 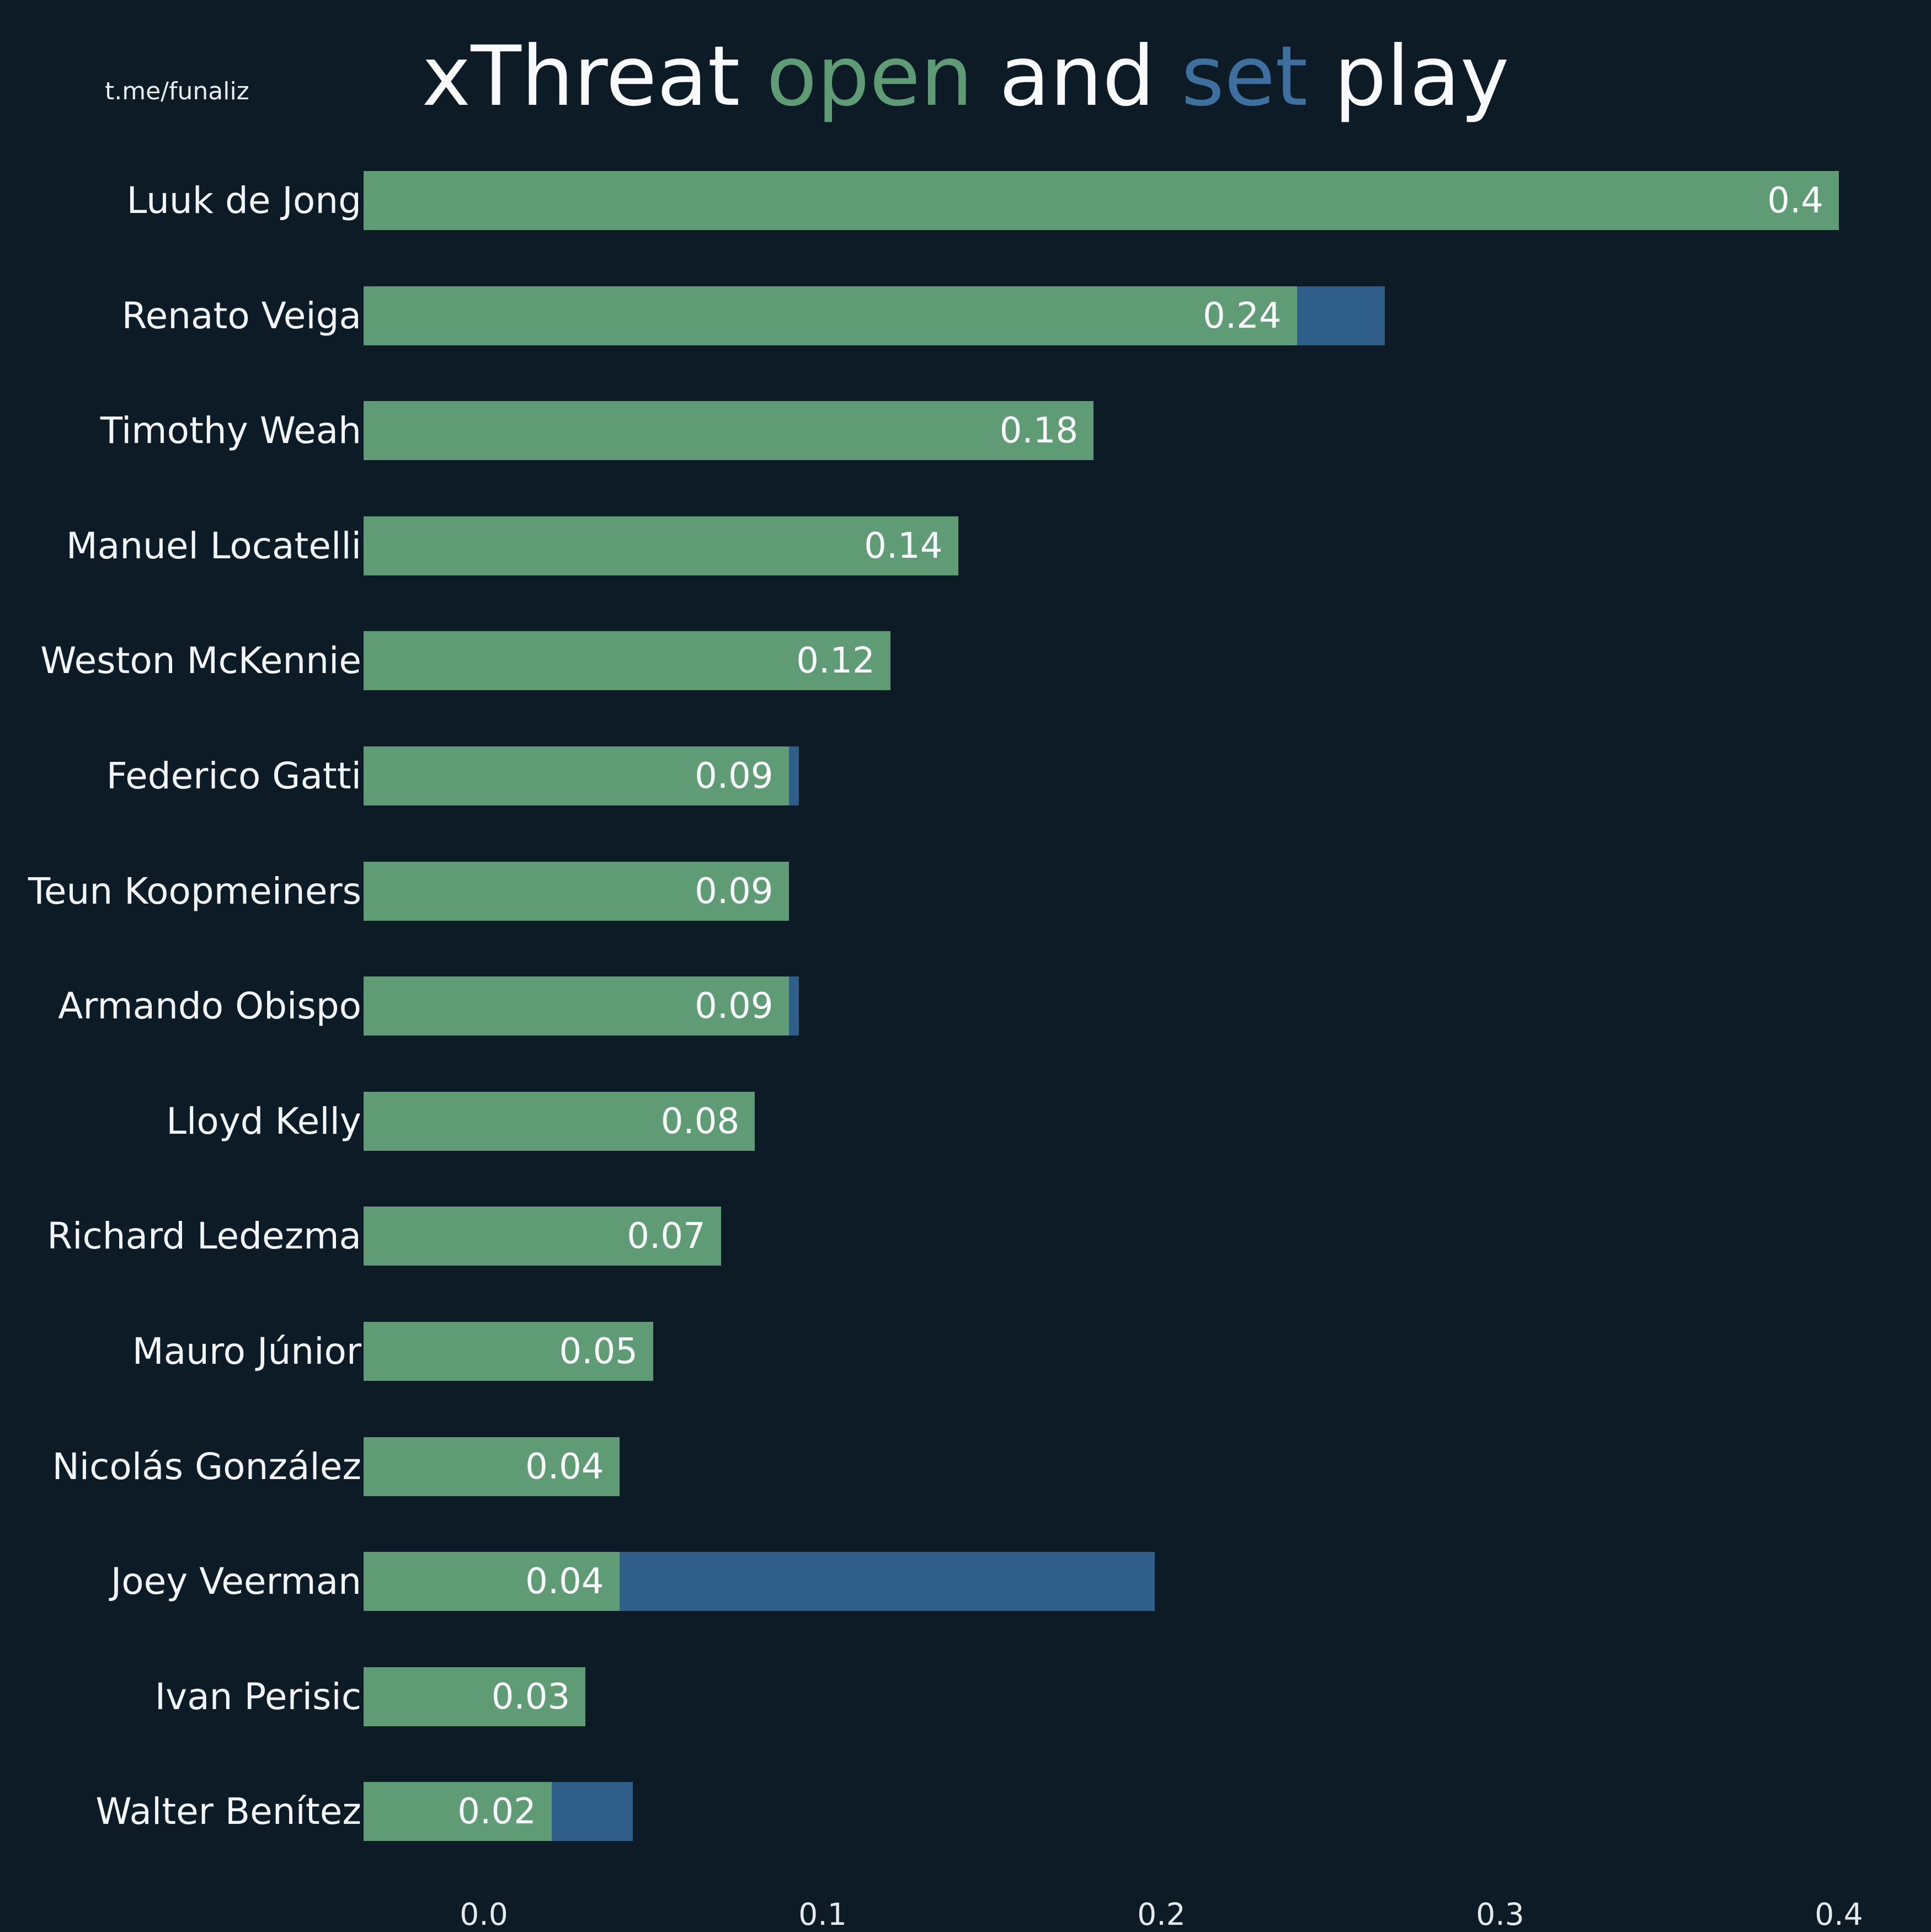 I want to click on open-play-bar: 0.07, so click(x=542, y=1236).